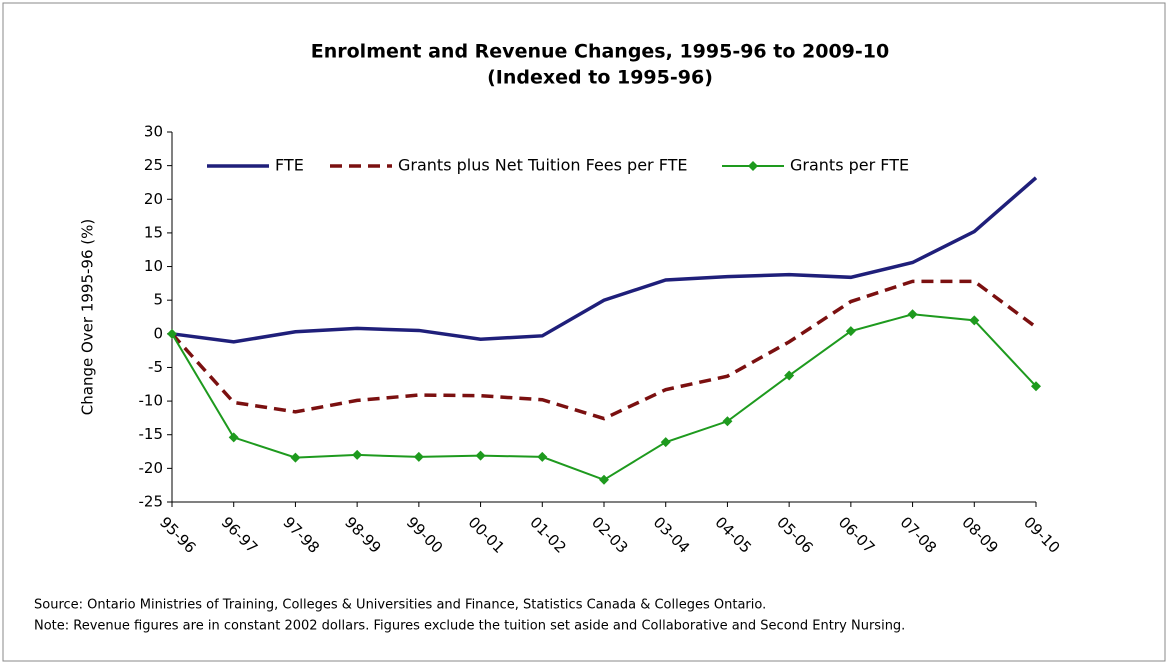 This screenshot has height=664, width=1168. What do you see at coordinates (178, 535) in the screenshot?
I see `x-tick-label: 95-96` at bounding box center [178, 535].